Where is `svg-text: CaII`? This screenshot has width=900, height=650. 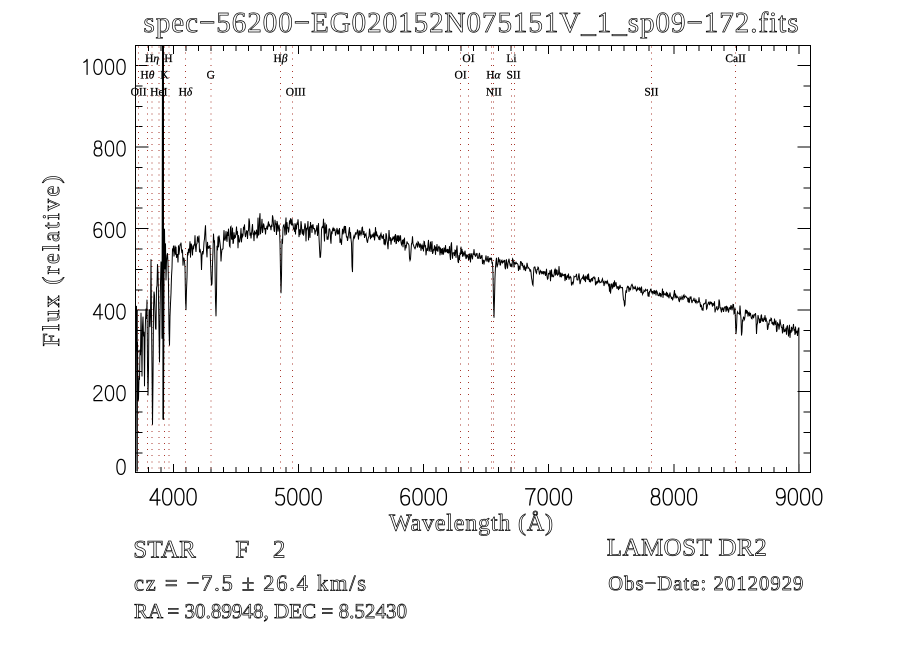
svg-text: CaII is located at coordinates (735, 59).